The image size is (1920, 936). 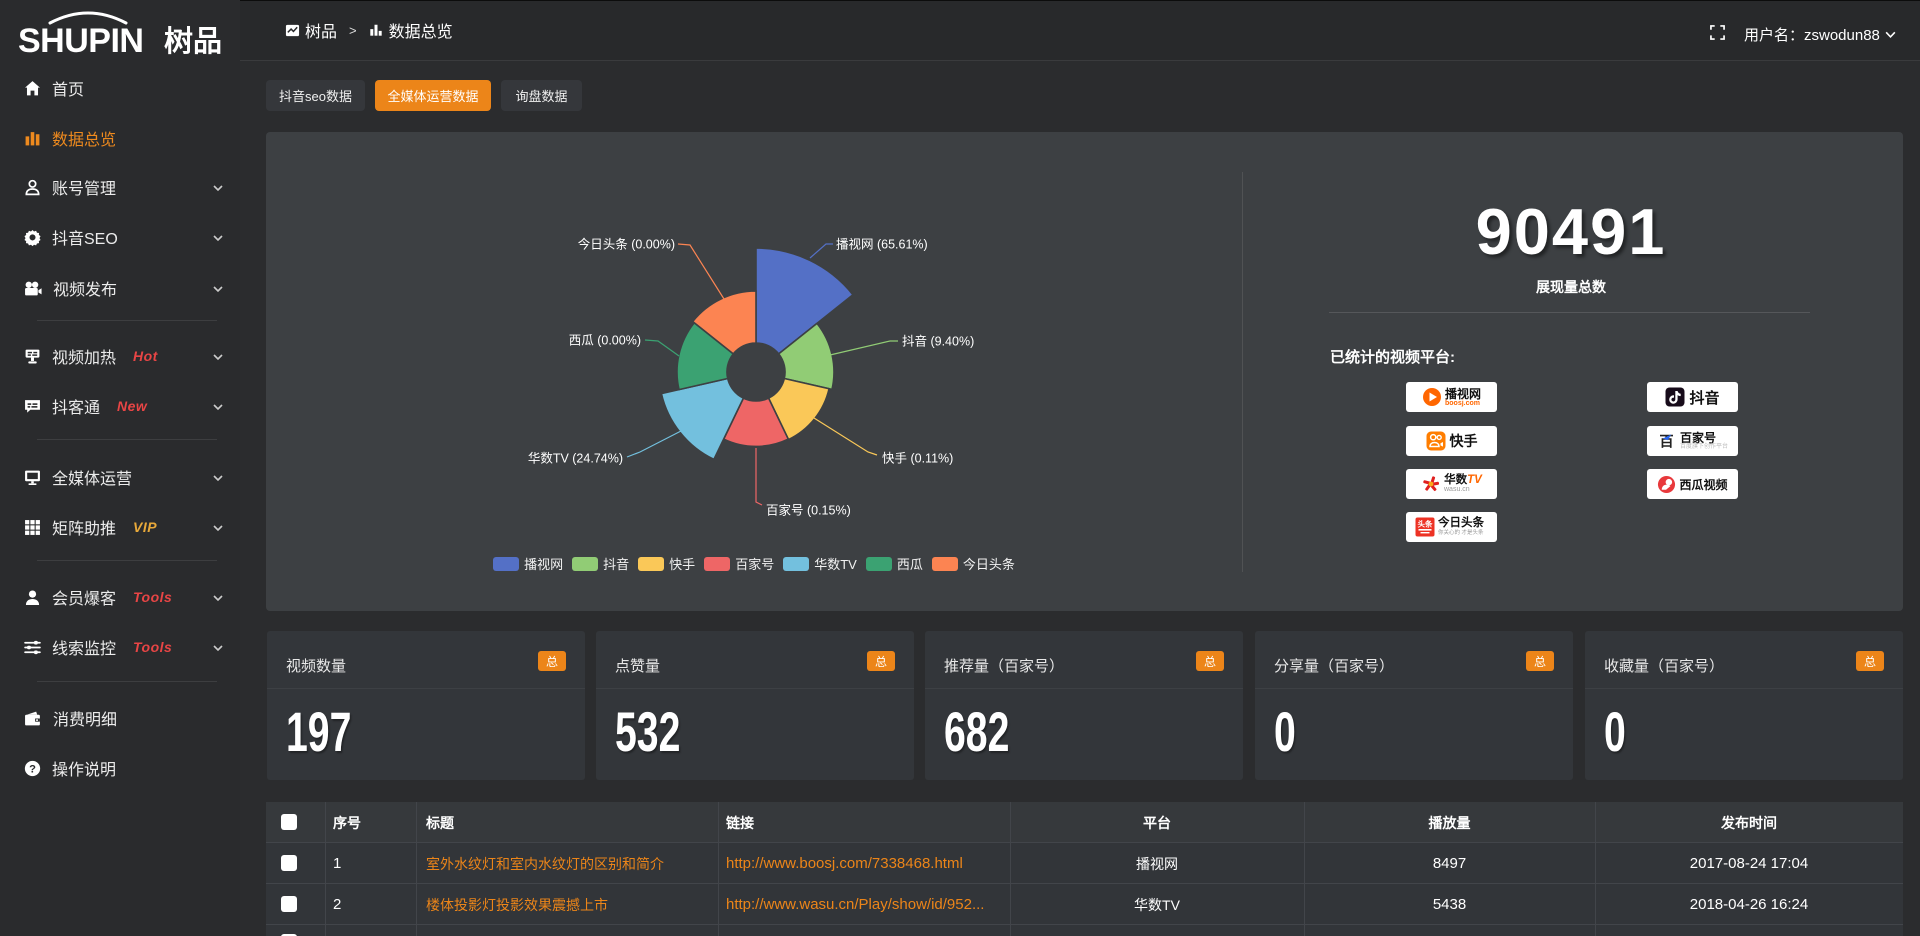 I want to click on svg-text: 快手 (0.11%), so click(x=917, y=459).